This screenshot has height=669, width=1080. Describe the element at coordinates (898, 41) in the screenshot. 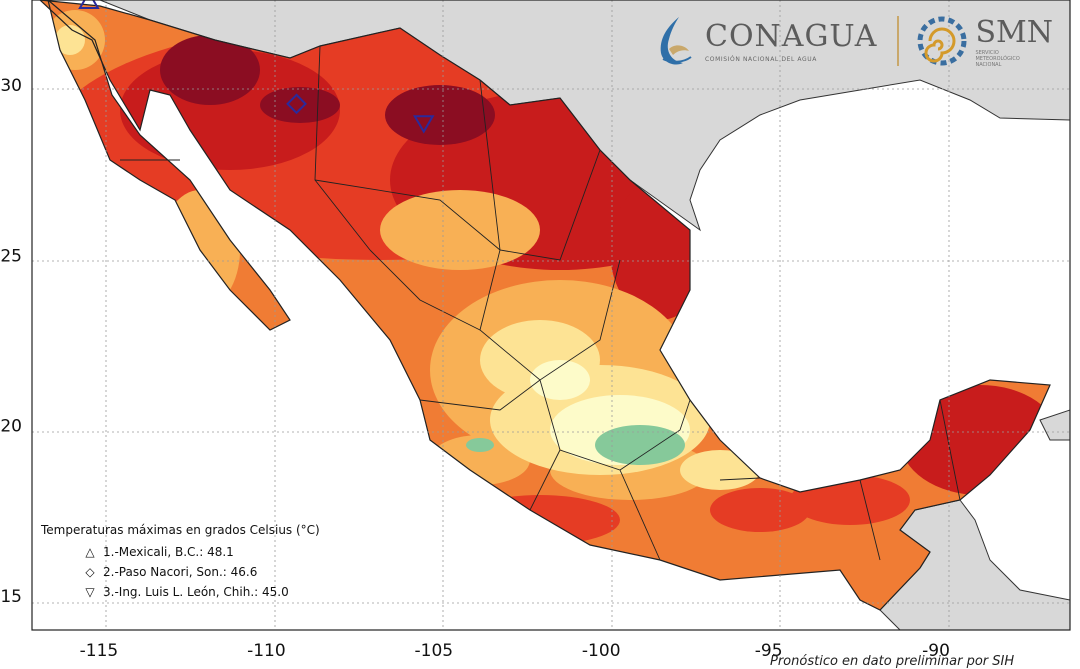

I see `logo-divider` at that location.